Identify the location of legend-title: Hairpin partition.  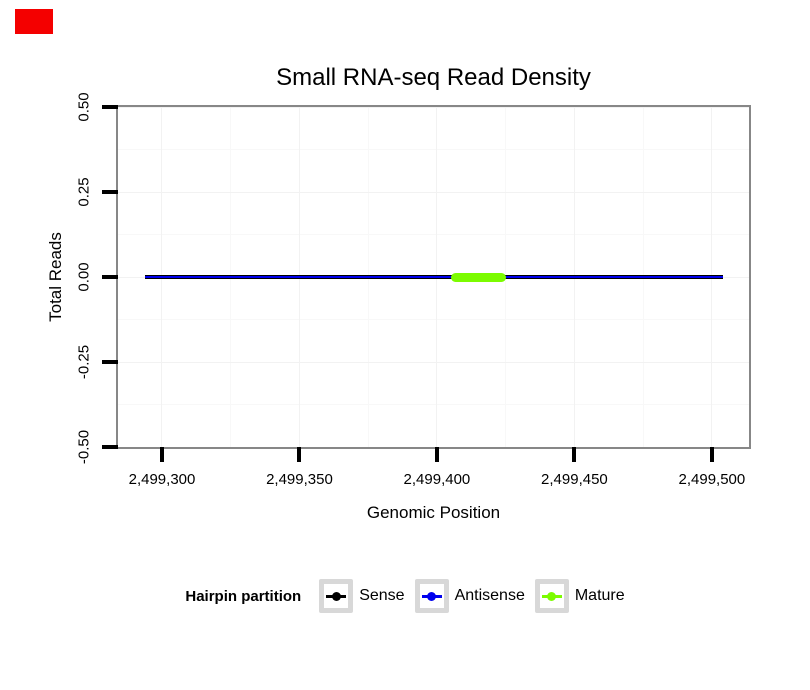
(243, 596).